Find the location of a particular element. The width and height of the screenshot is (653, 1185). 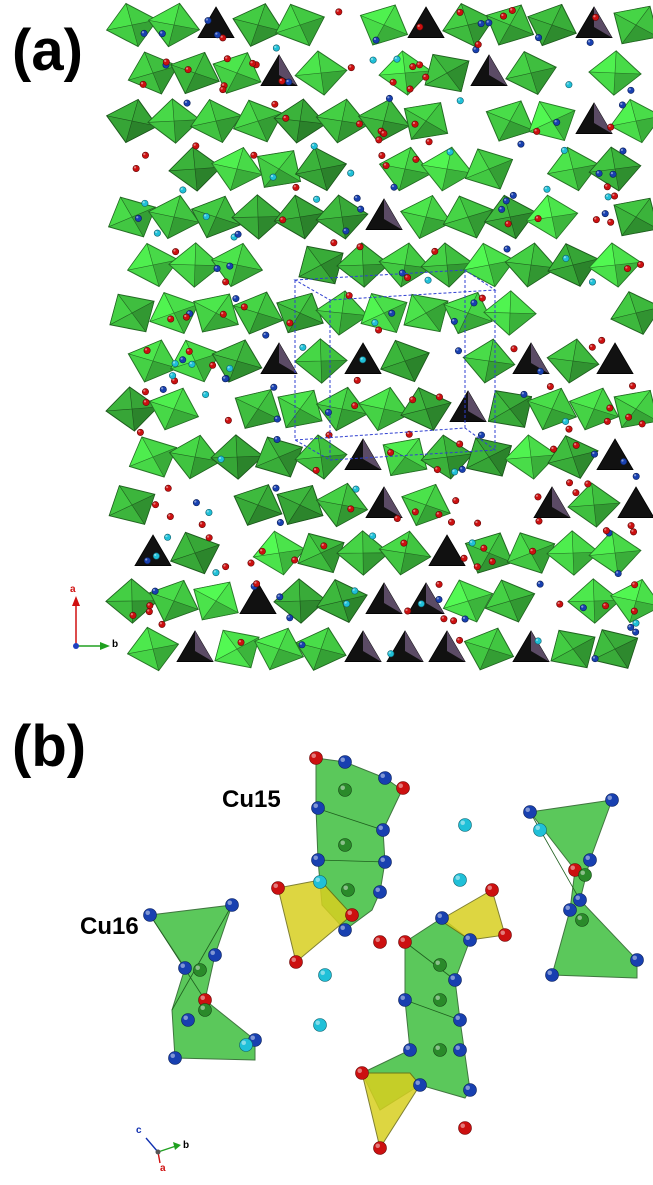

axis-origin is located at coordinates (76, 646).